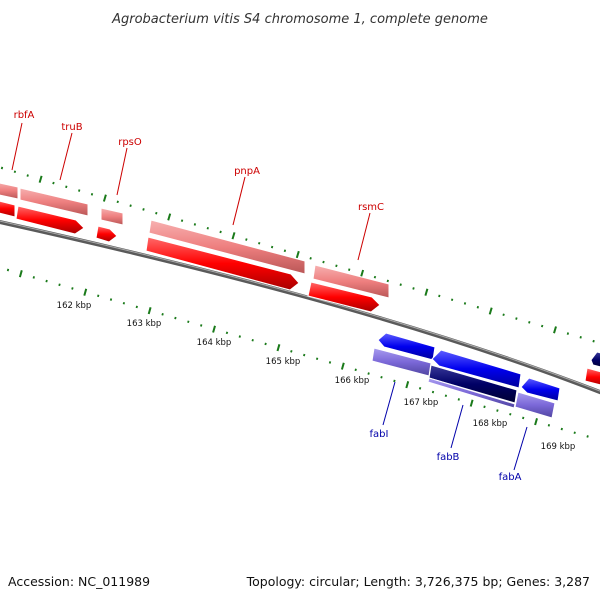 Image resolution: width=600 pixels, height=600 pixels. I want to click on gene-label-fabA: fabA, so click(510, 477).